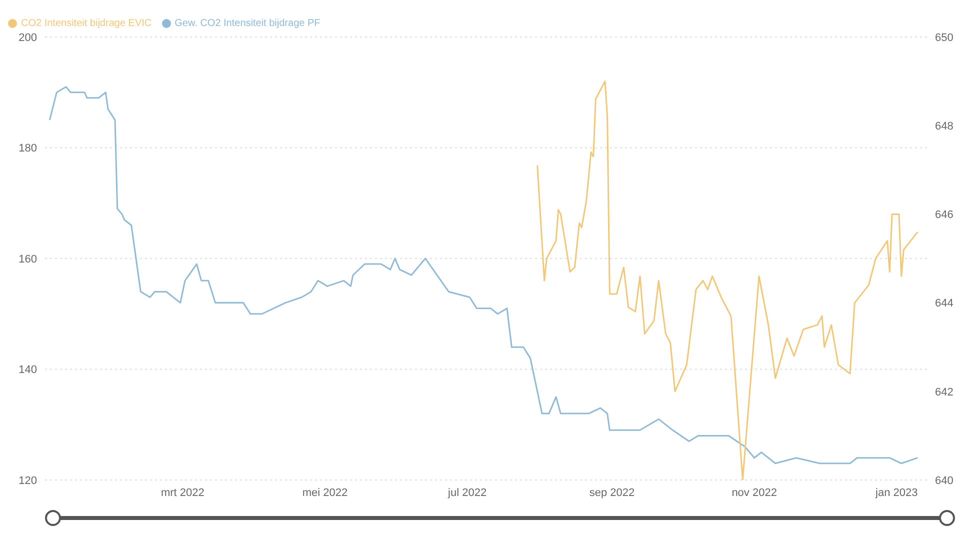 This screenshot has height=534, width=965. Describe the element at coordinates (27, 148) in the screenshot. I see `y-tick-label: 180` at that location.